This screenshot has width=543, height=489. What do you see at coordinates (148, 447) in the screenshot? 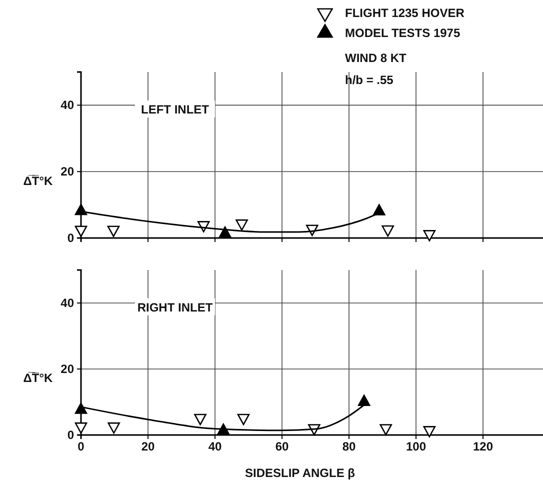
I see `x-tick-label: 20` at bounding box center [148, 447].